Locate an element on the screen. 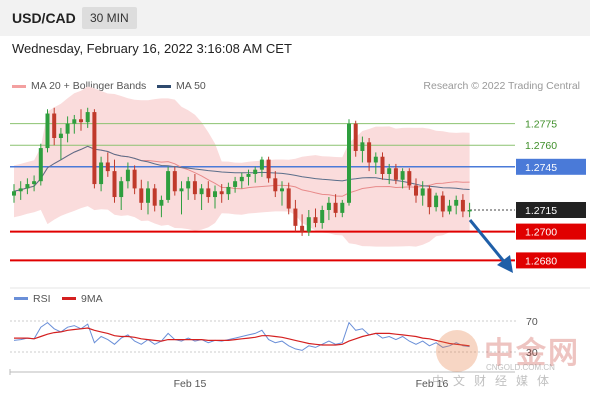  level-labels: 1.2775 1.2760 1.2745 1.2715 1.2700 1.2680 is located at coordinates (551, 194).